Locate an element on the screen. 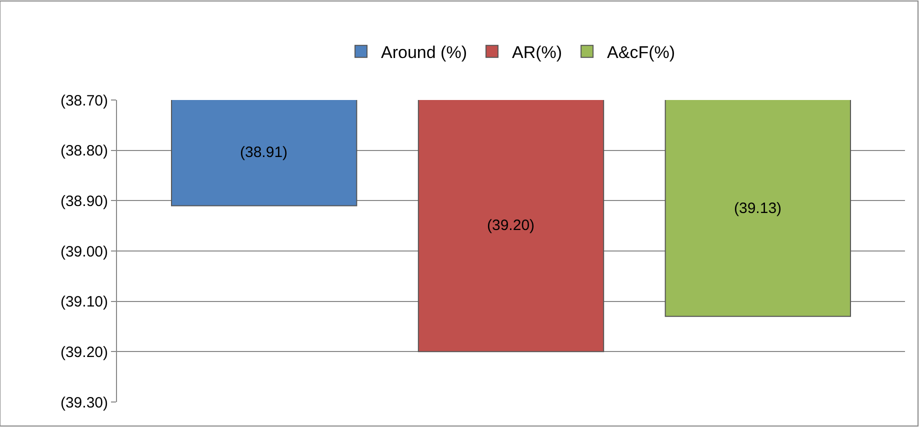  y-tick-label: (38.90) is located at coordinates (84, 201).